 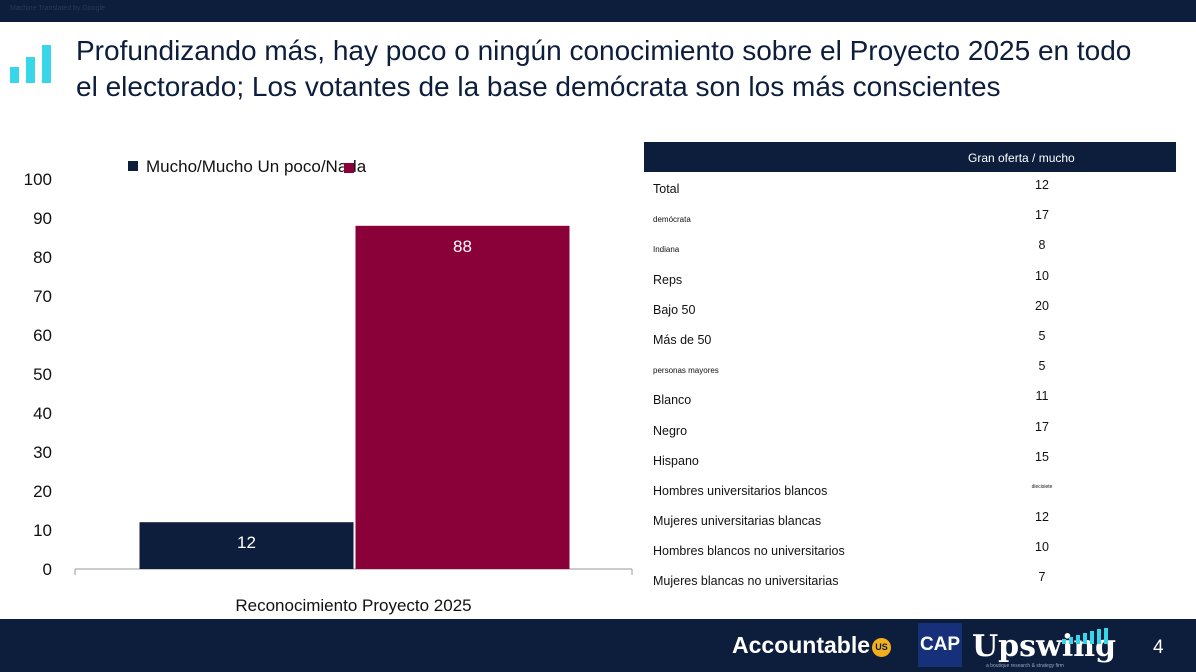 I want to click on legend-swatch-nada, so click(x=349, y=168).